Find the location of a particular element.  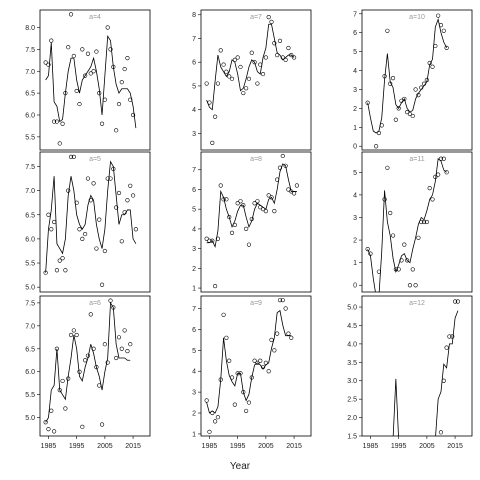

y-tick-label: 2.0 is located at coordinates (352, 418).